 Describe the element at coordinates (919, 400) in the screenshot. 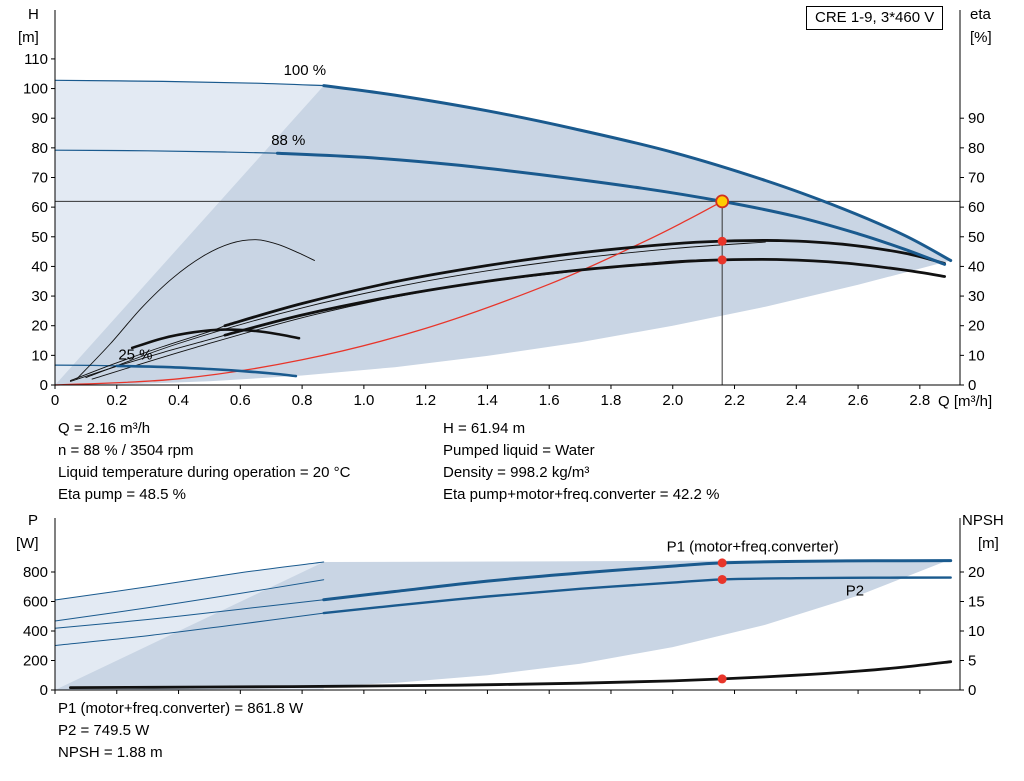

I see `x-tick-label: 2.8` at that location.